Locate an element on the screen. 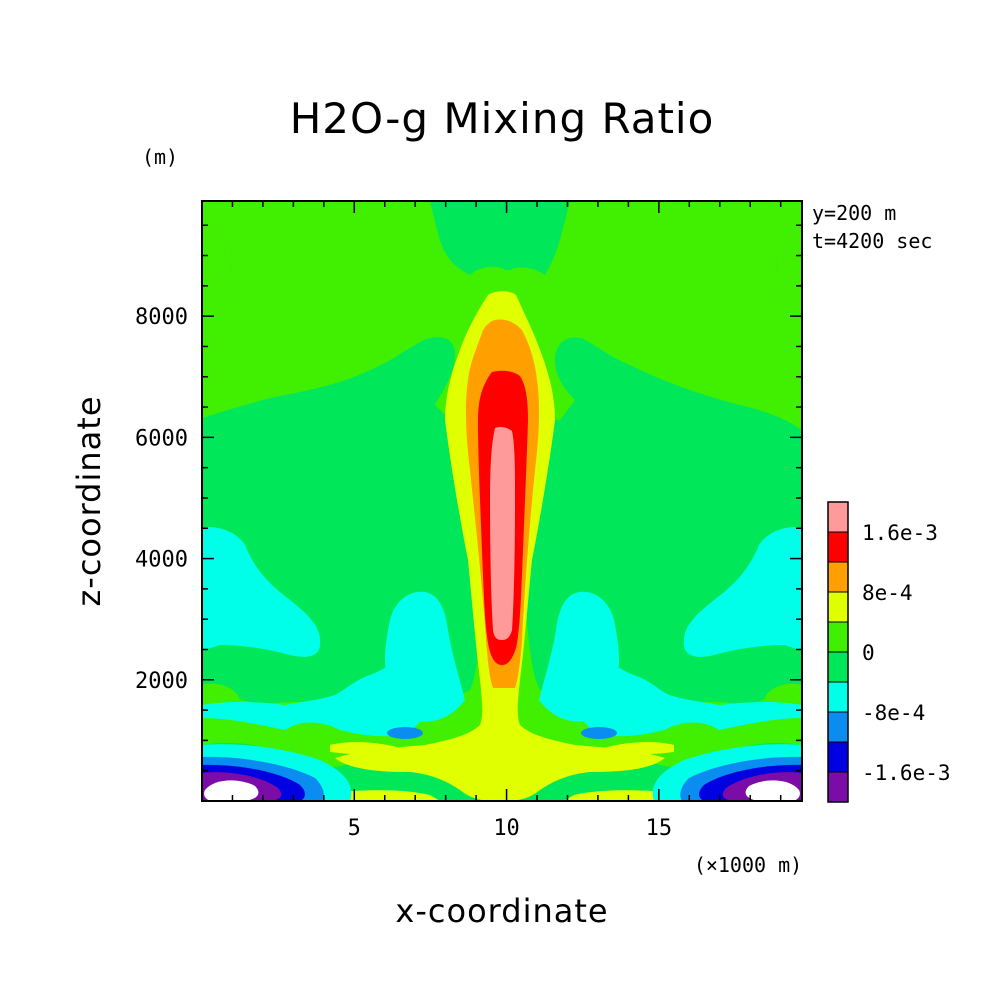 The image size is (1004, 1004). x-tick-label: 15 is located at coordinates (659, 828).